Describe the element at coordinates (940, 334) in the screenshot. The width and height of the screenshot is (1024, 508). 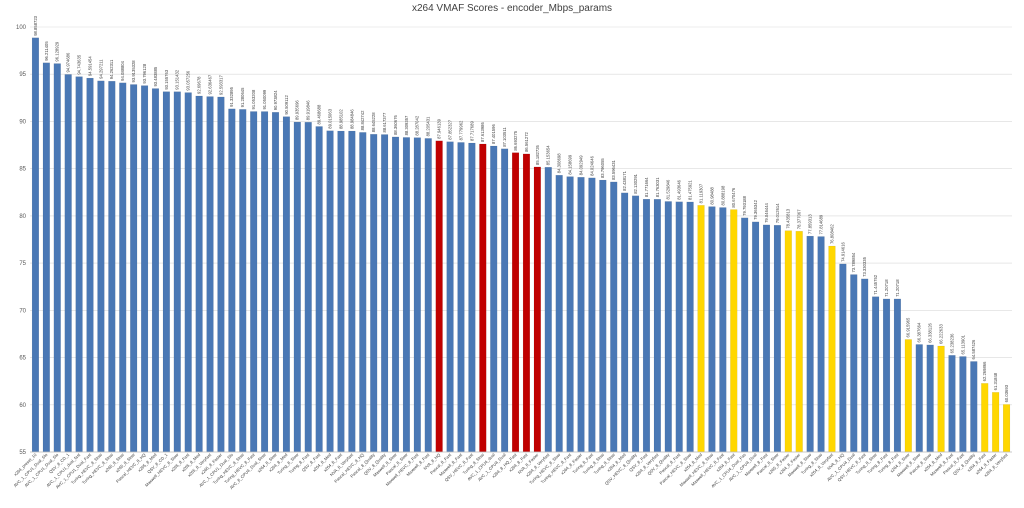
I see `data-label: 66.222633` at that location.